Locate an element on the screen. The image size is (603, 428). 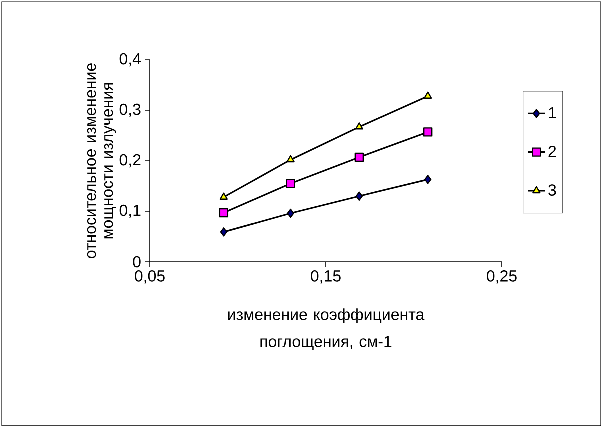
legend-label: 1 is located at coordinates (552, 112).